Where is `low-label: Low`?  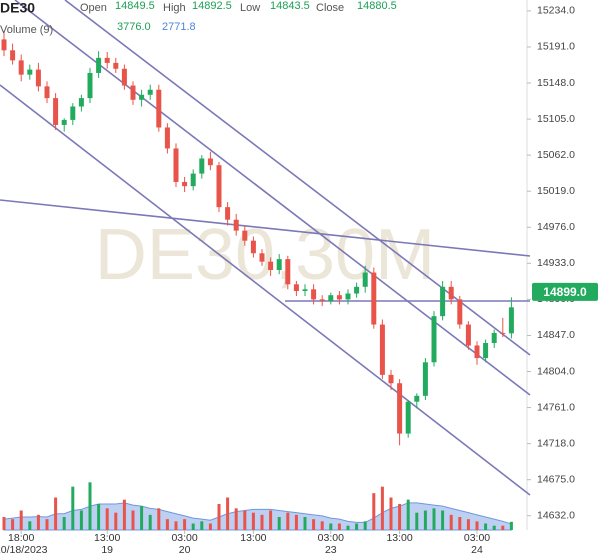
low-label: Low is located at coordinates (250, 8).